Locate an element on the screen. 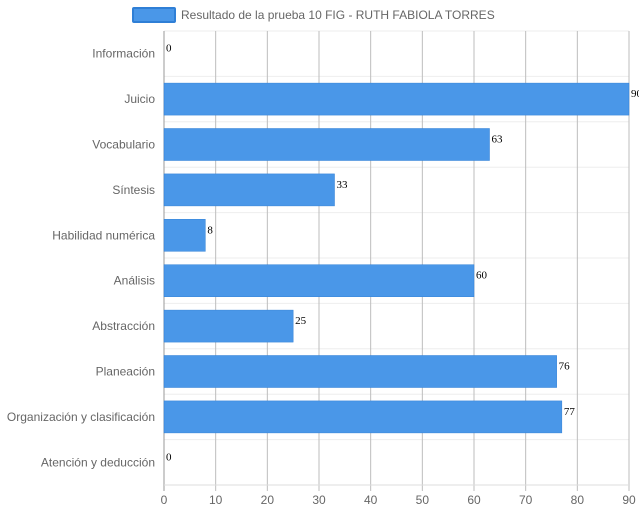  x-tick-label: 30 is located at coordinates (319, 500).